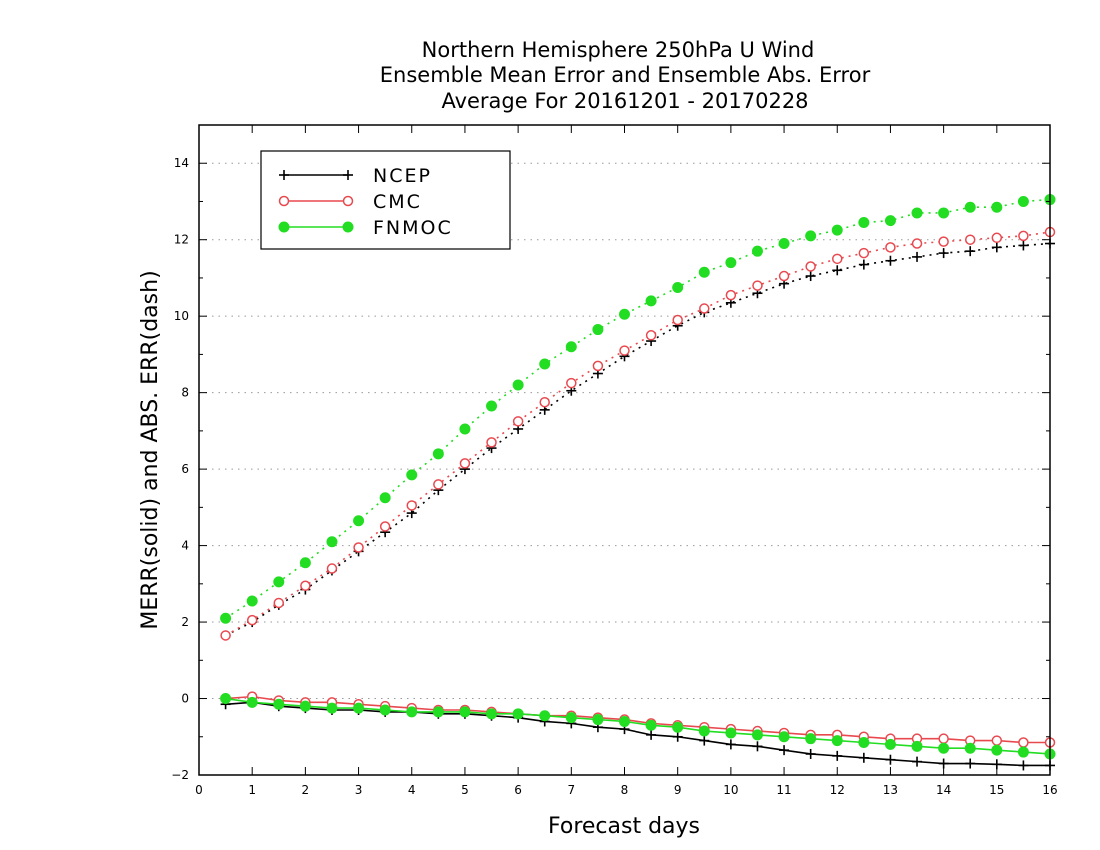 The image size is (1100, 850). I want to click on x-tick-label: 13, so click(890, 790).